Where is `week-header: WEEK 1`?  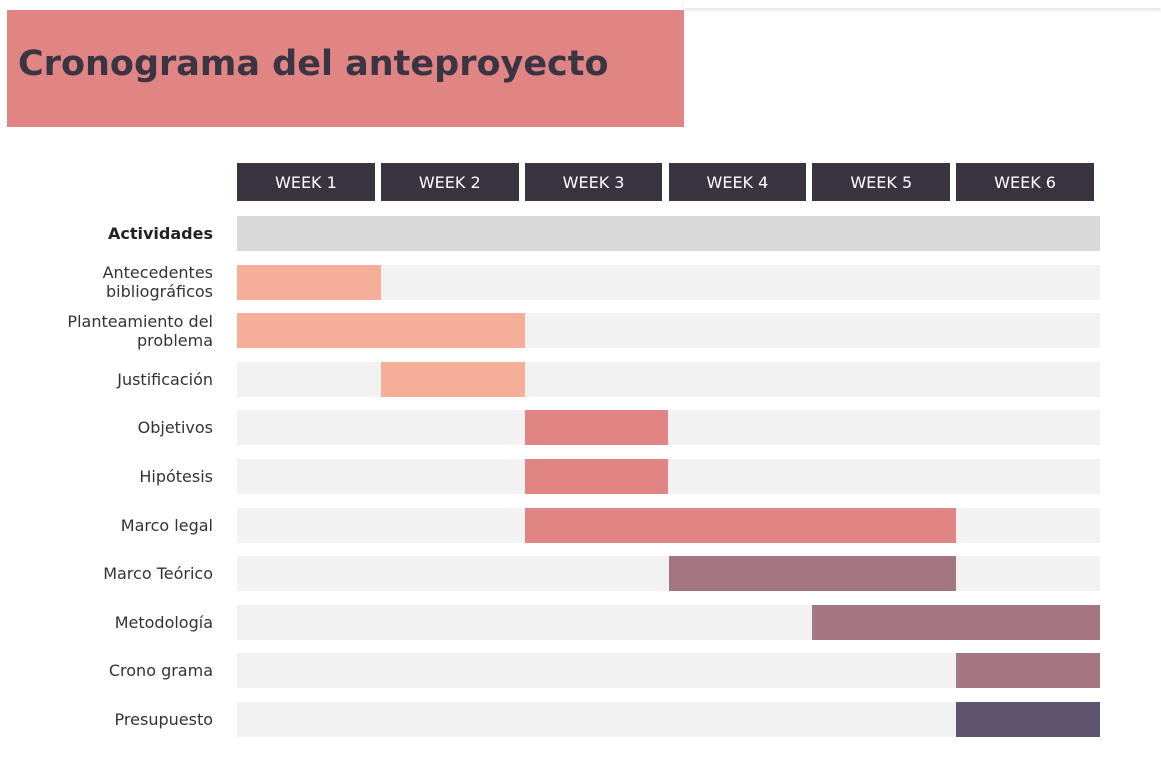
week-header: WEEK 1 is located at coordinates (306, 182).